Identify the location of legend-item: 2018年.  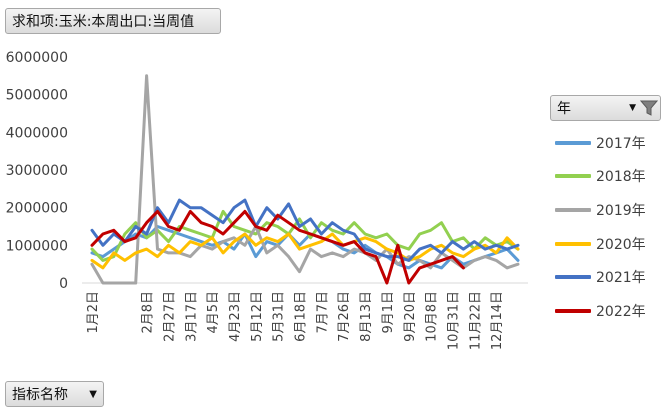
(611, 177).